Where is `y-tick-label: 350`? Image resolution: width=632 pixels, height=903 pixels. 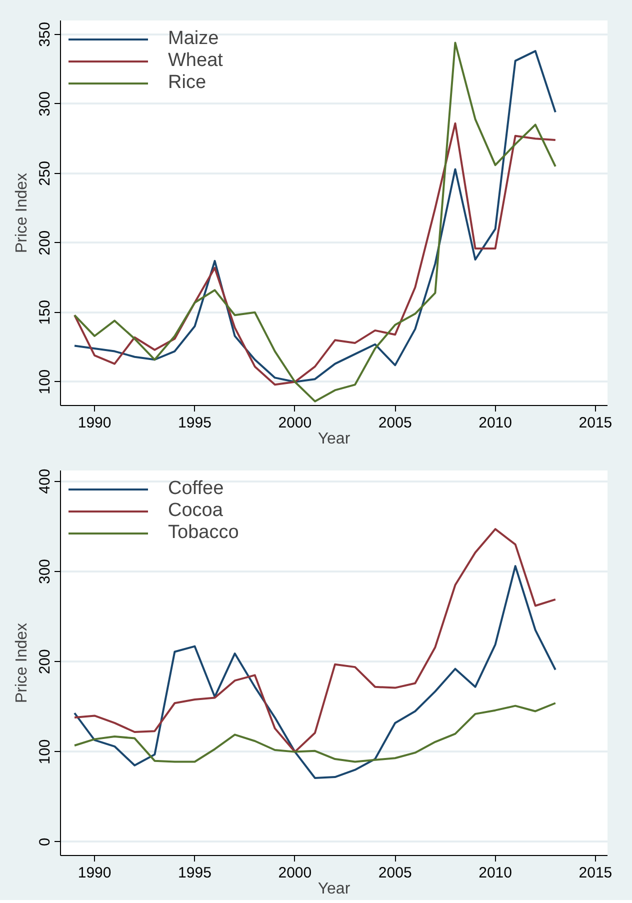 y-tick-label: 350 is located at coordinates (45, 34).